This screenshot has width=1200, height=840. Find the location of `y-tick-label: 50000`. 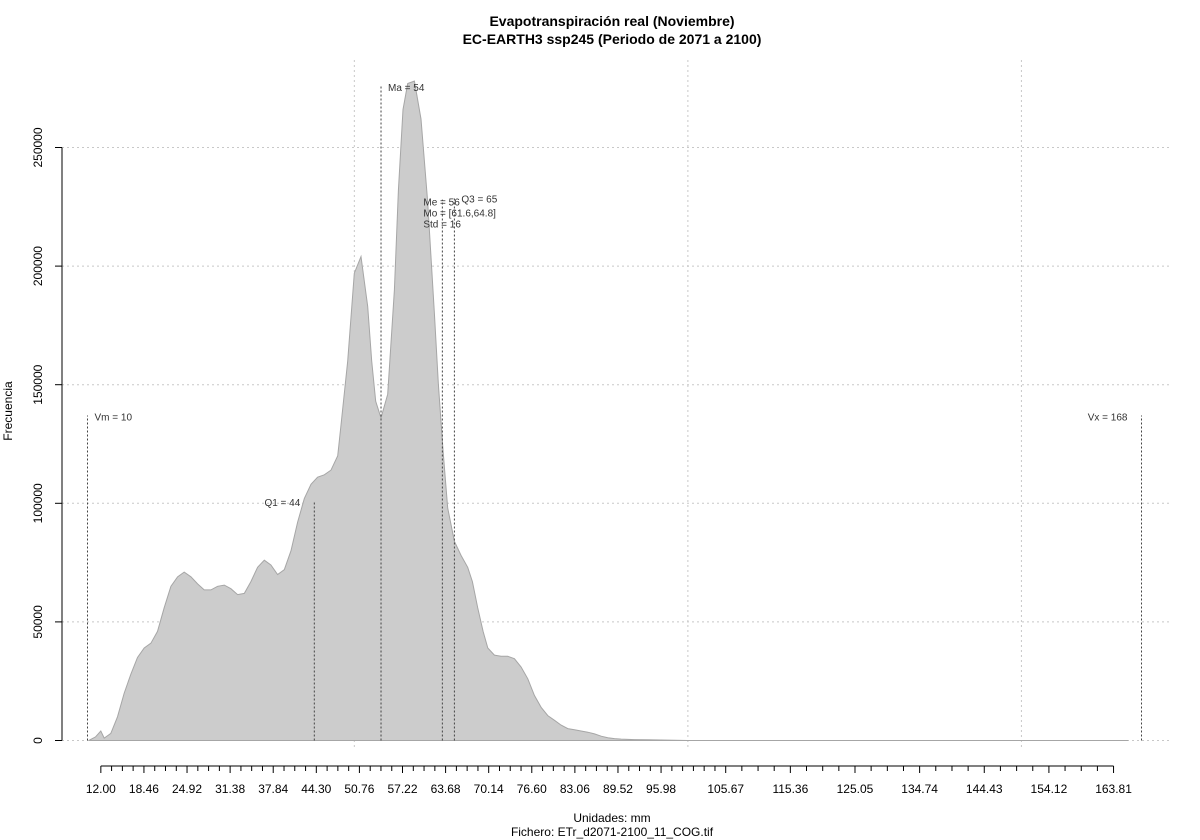

y-tick-label: 50000 is located at coordinates (38, 622).